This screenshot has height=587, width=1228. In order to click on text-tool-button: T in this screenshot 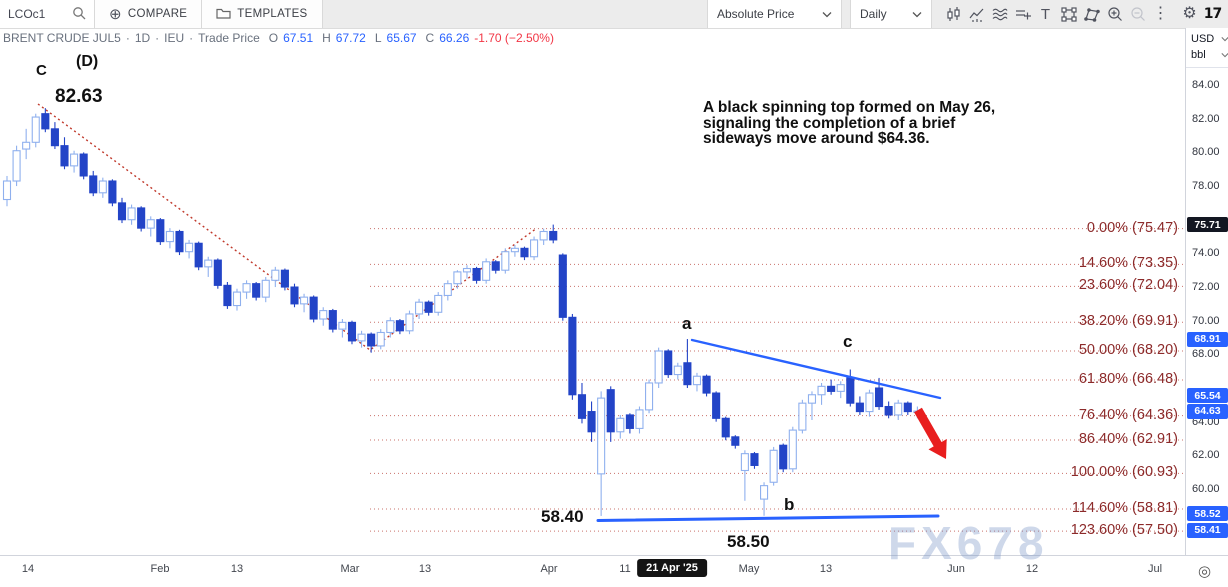, I will do `click(1045, 14)`.